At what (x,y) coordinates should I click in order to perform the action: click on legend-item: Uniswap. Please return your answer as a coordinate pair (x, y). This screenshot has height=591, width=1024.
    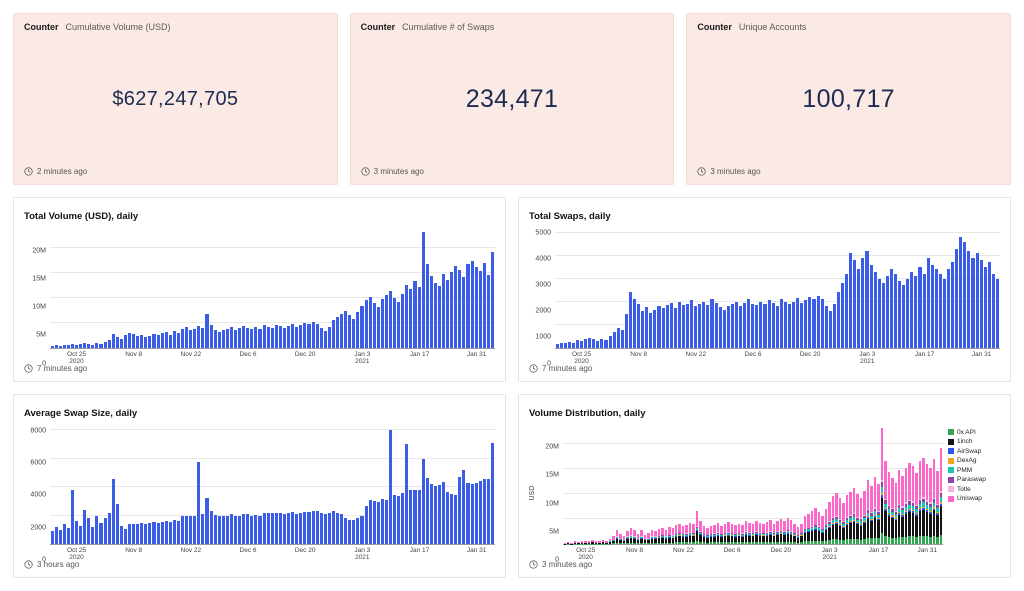
    Looking at the image, I should click on (974, 498).